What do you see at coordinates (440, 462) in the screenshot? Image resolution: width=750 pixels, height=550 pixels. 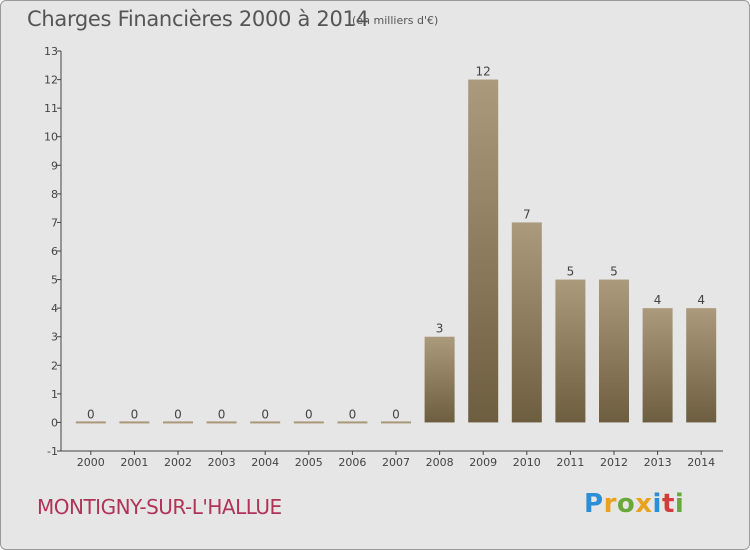 I see `x-tick-label: 2008` at bounding box center [440, 462].